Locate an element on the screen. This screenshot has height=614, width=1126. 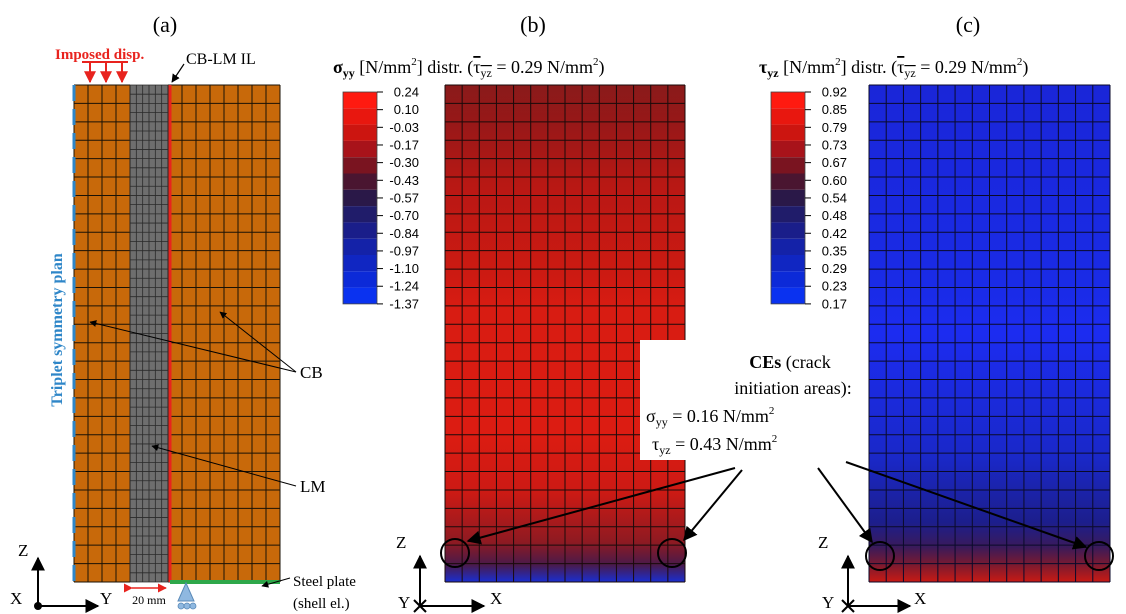
axis-triad-c is located at coordinates (876, 583).